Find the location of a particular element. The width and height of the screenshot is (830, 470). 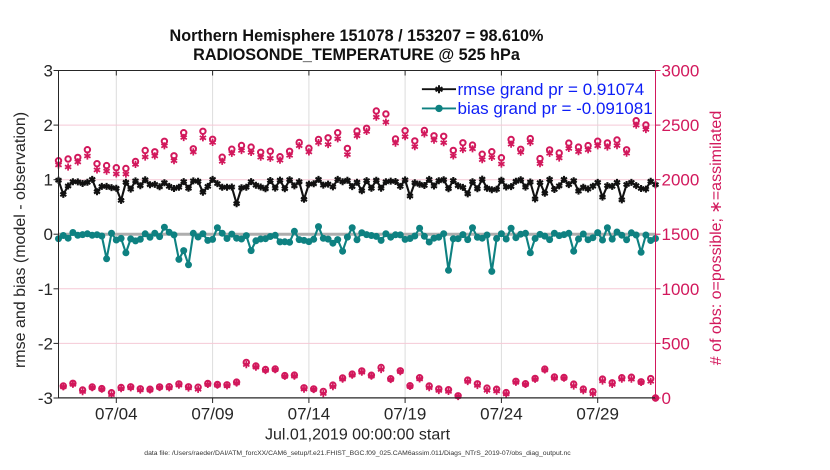

svg-text: 1000 is located at coordinates (681, 289).